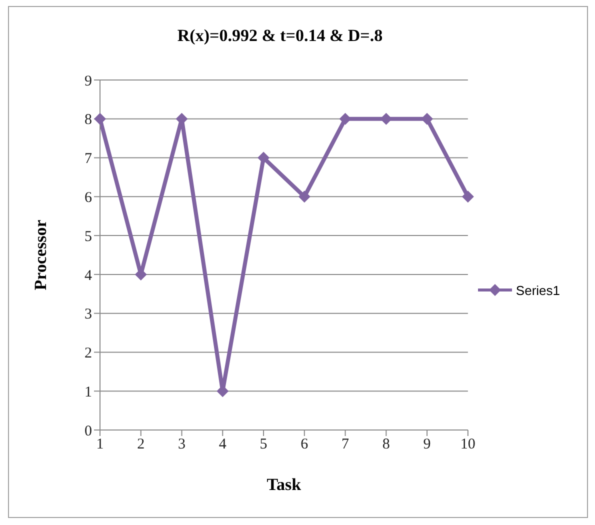 This screenshot has height=525, width=595. What do you see at coordinates (427, 444) in the screenshot?
I see `x-tick-label: 9` at bounding box center [427, 444].